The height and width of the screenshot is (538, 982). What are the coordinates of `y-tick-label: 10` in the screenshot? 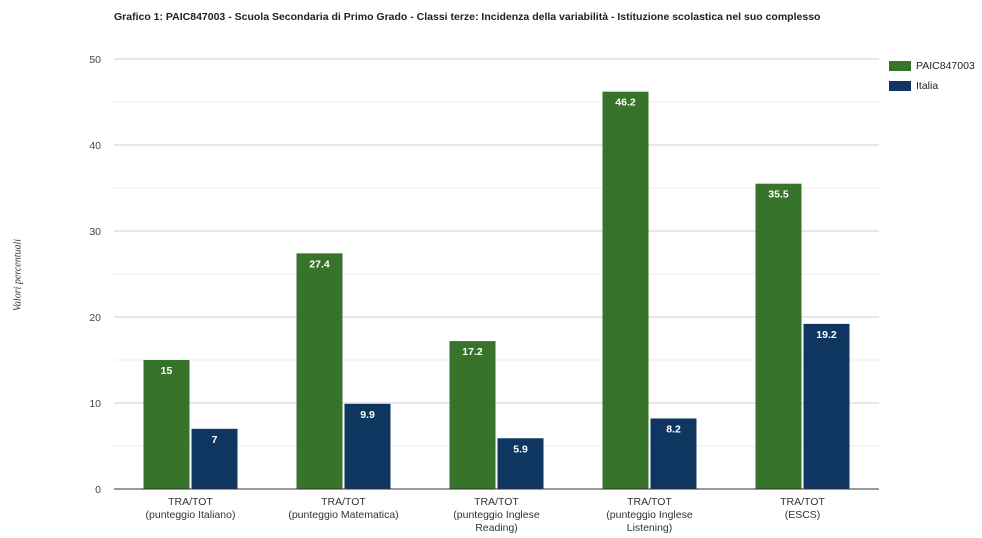 It's located at (95, 404).